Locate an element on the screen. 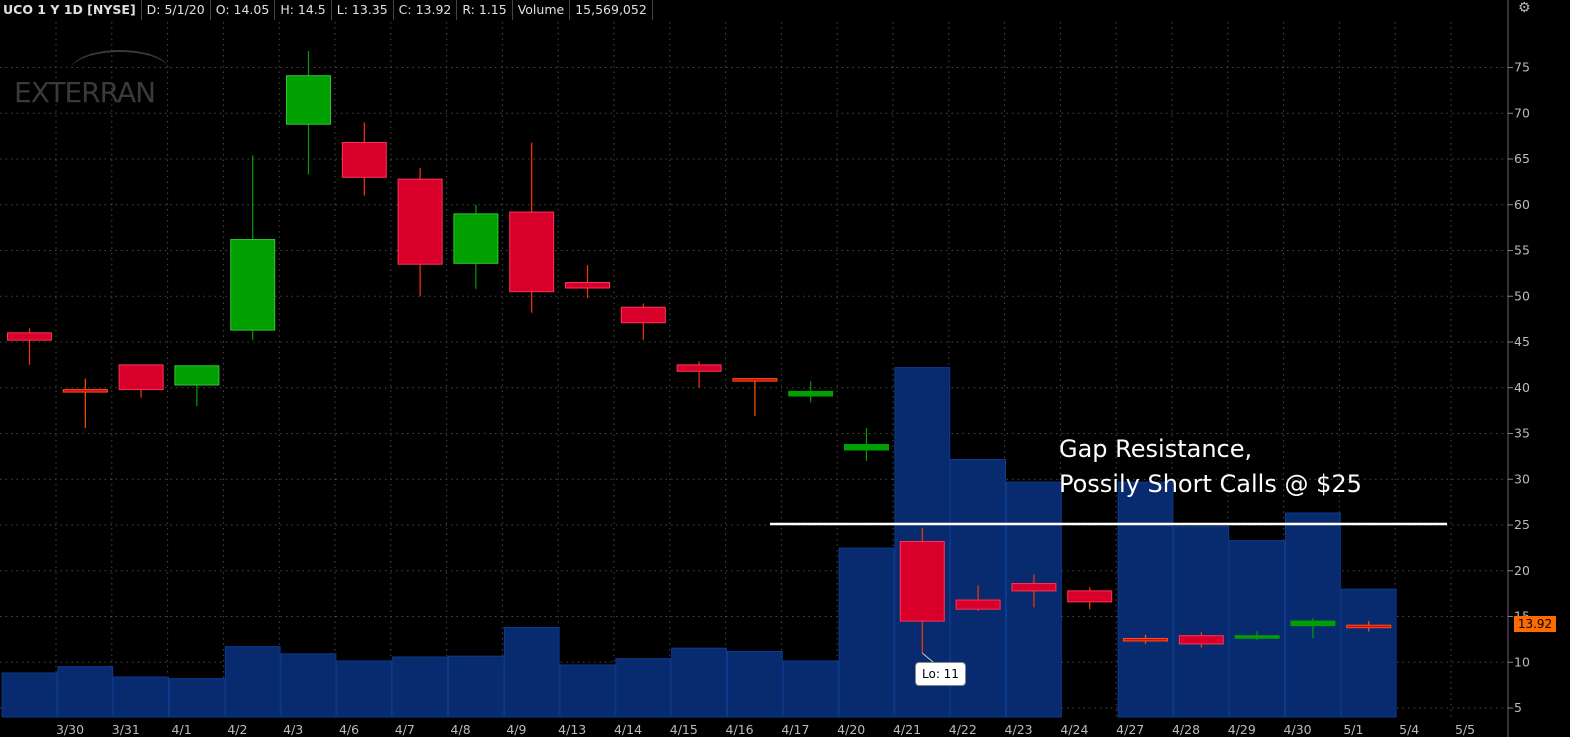  close-label: C: 13.92 is located at coordinates (425, 10).